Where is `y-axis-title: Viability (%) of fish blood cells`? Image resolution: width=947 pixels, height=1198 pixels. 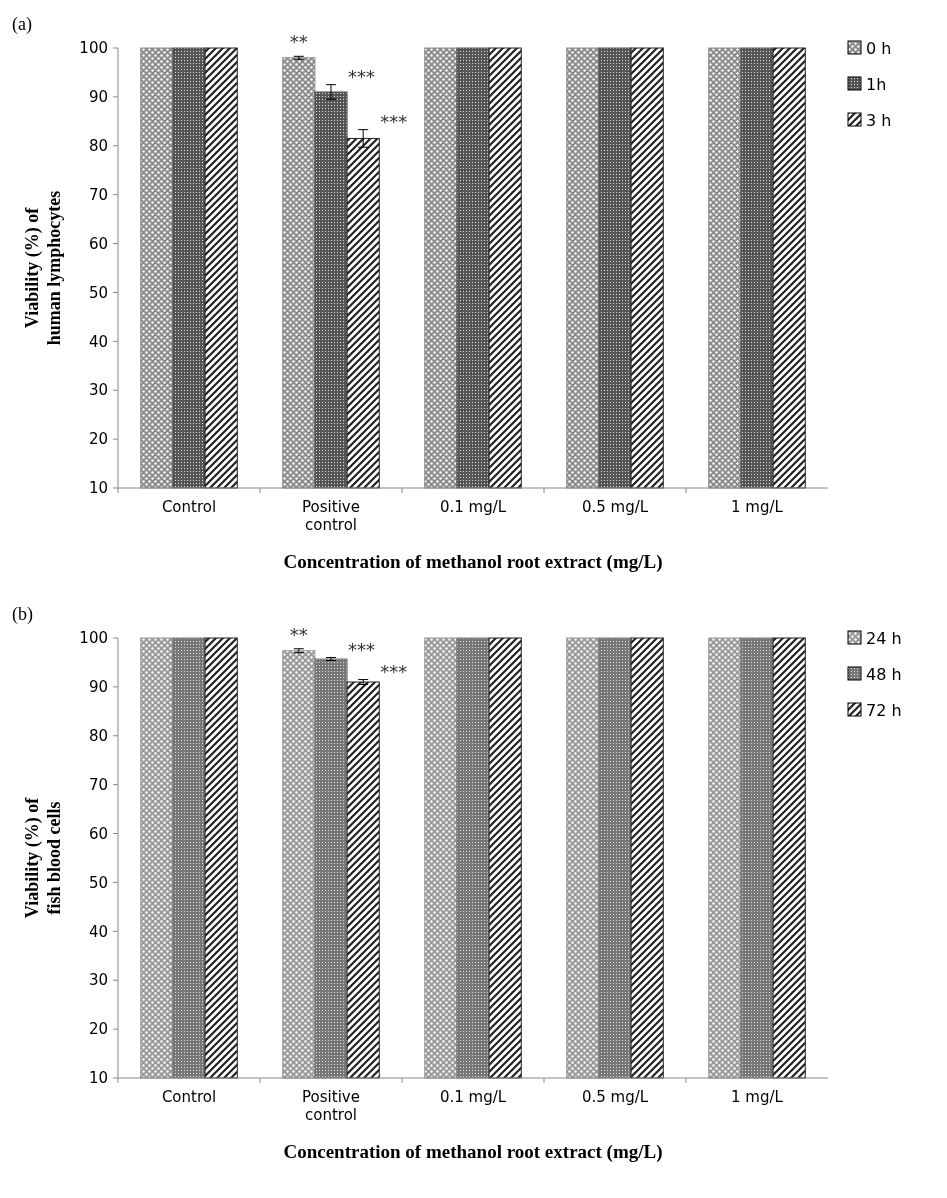
y-axis-title: Viability (%) of fish blood cells is located at coordinates (43, 857).